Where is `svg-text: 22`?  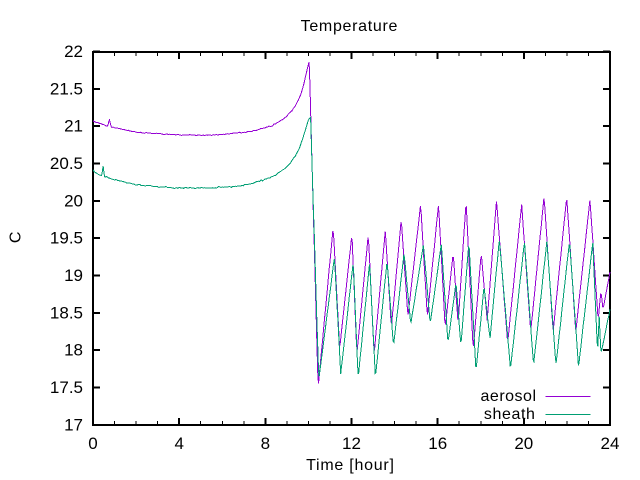
svg-text: 22 is located at coordinates (73, 51).